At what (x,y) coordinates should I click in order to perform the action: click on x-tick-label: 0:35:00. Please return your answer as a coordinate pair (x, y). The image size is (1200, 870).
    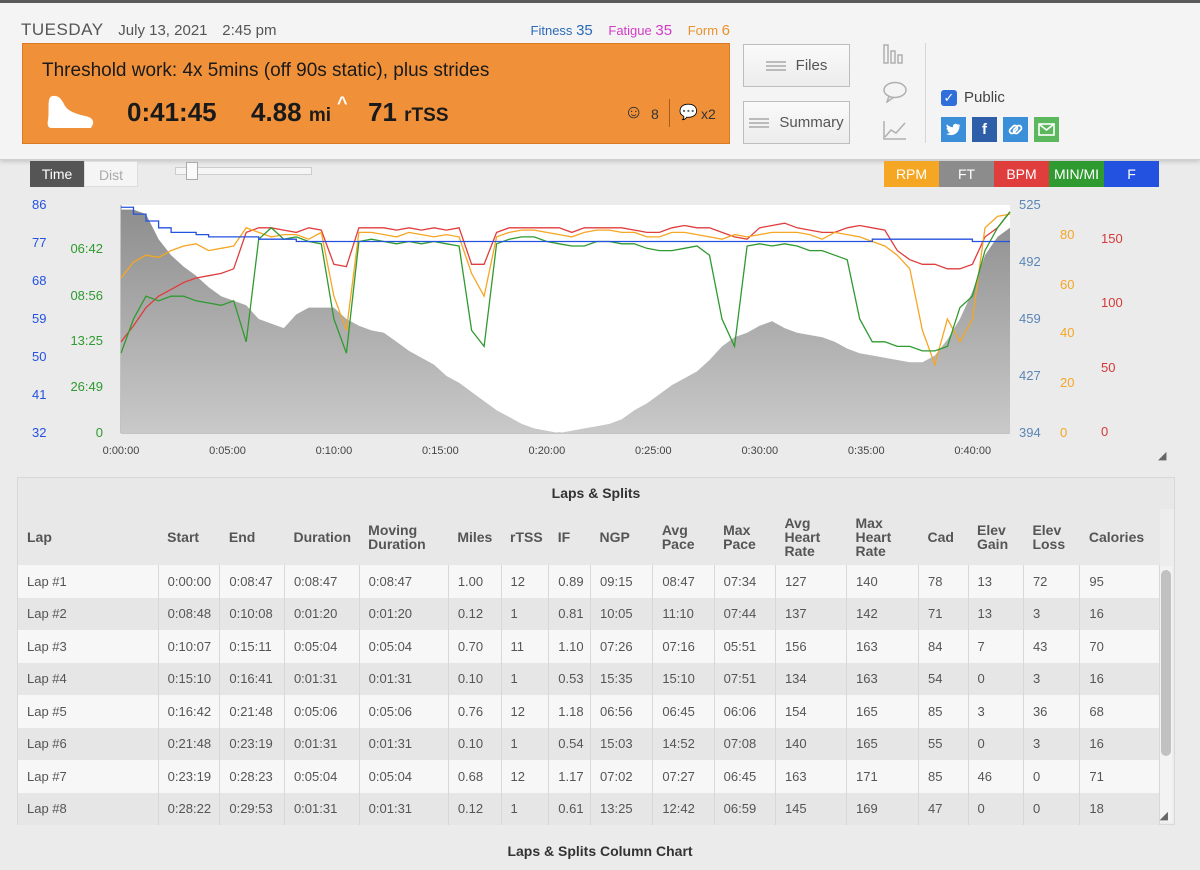
    Looking at the image, I should click on (866, 451).